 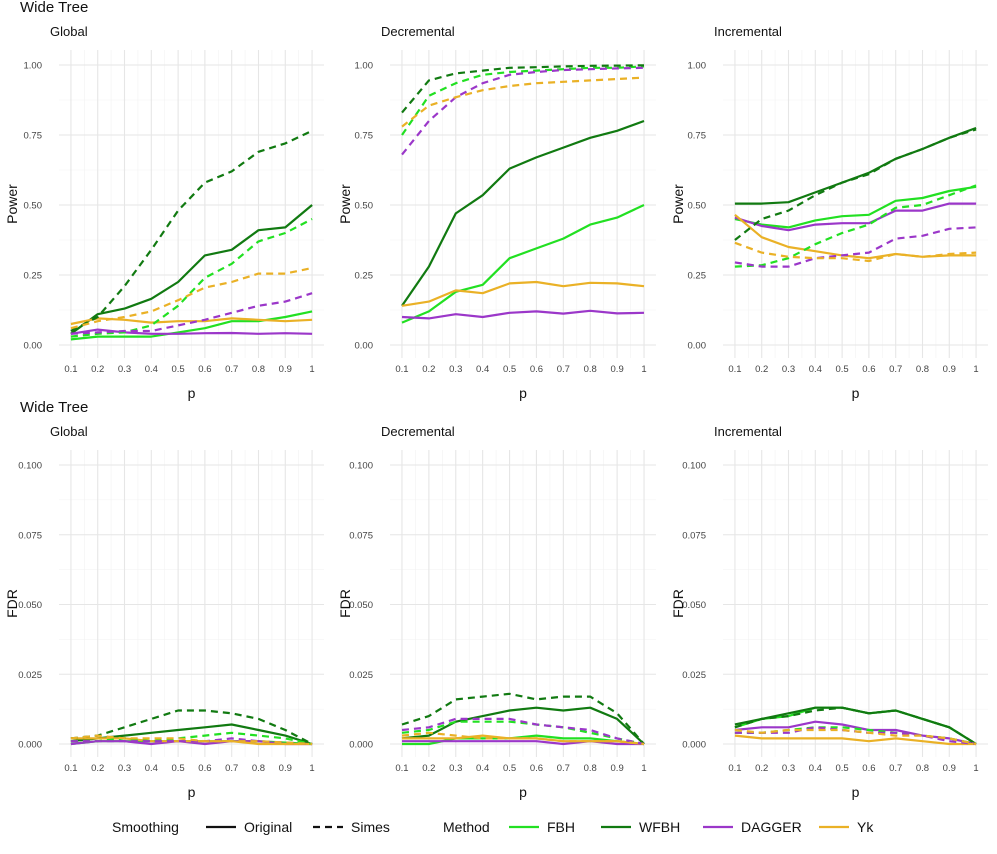 What do you see at coordinates (370, 827) in the screenshot?
I see `legend-label-simes: Simes` at bounding box center [370, 827].